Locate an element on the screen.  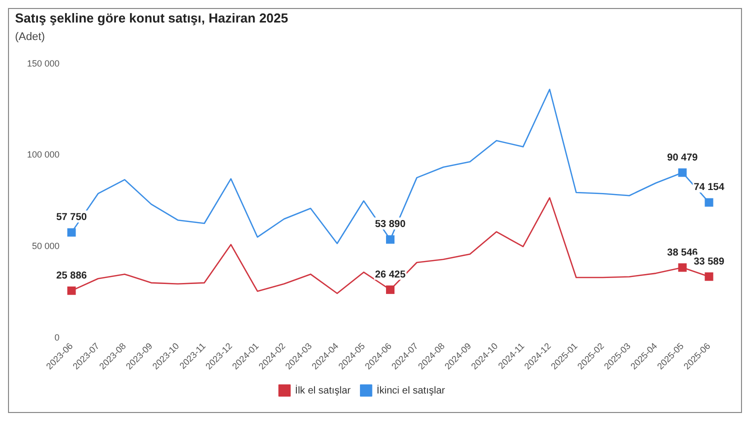
data-label: 26 425 is located at coordinates (390, 274).